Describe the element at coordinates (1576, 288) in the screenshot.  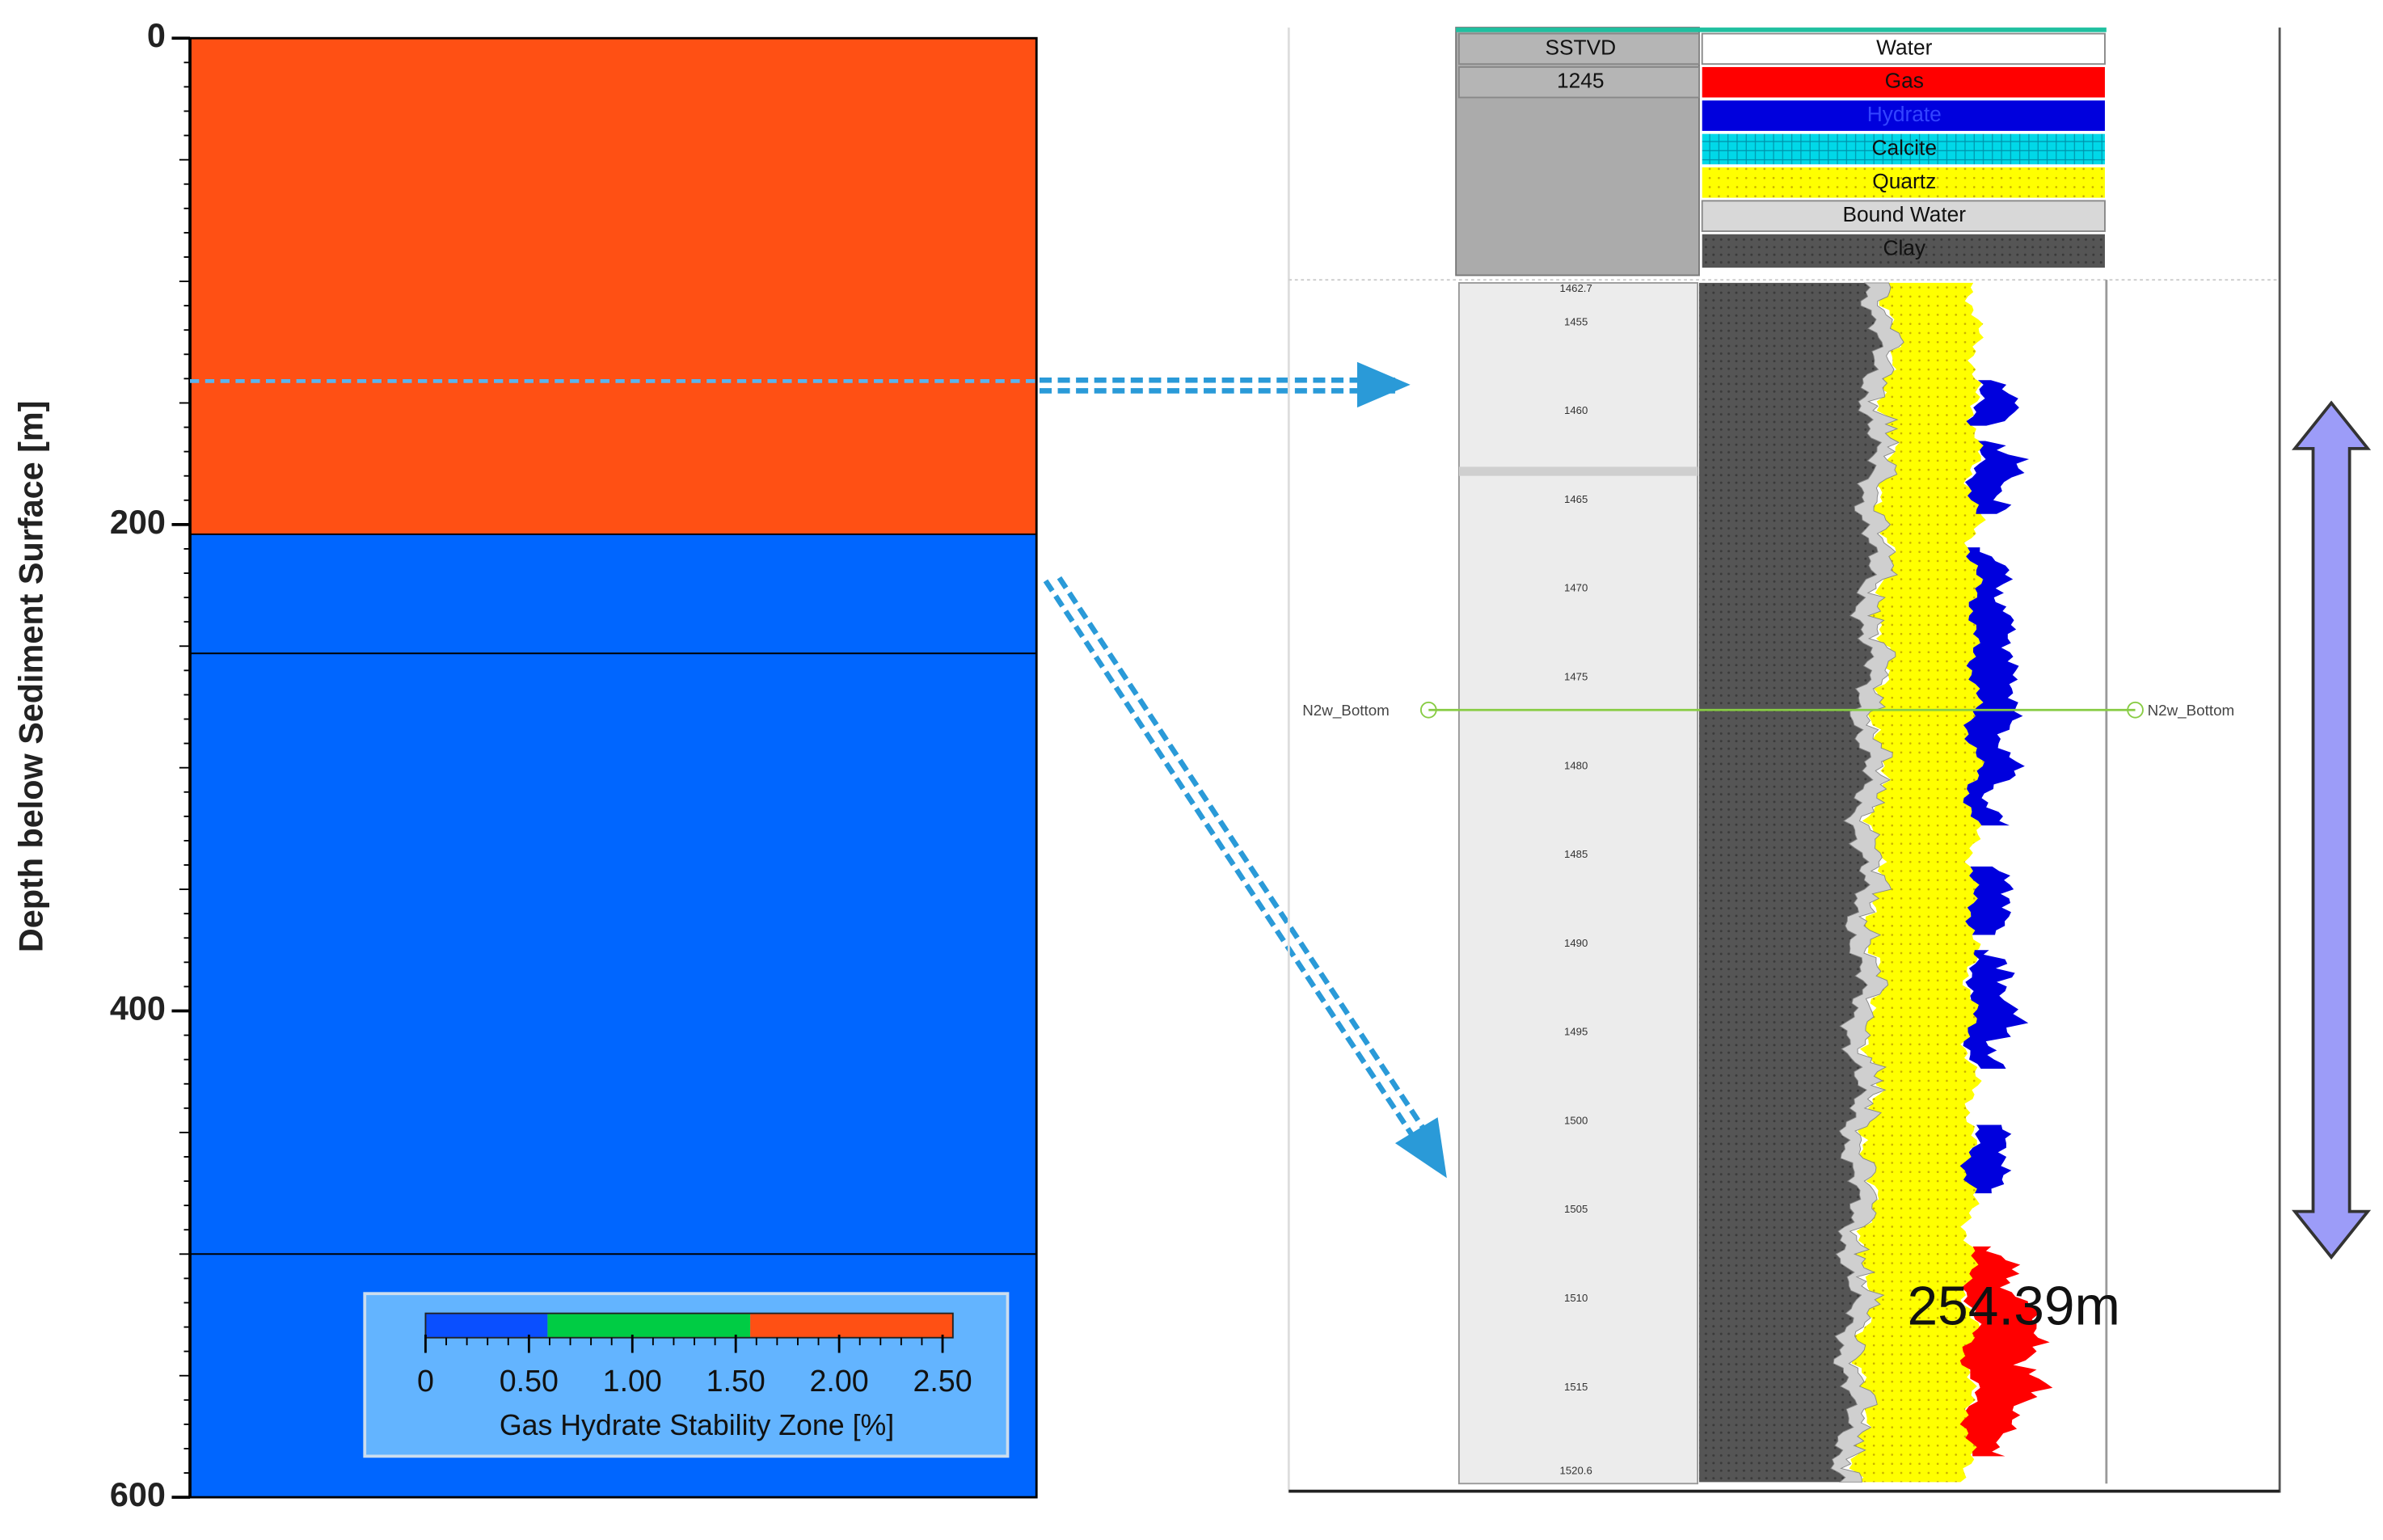
I see `depth-label: 1462.7` at that location.